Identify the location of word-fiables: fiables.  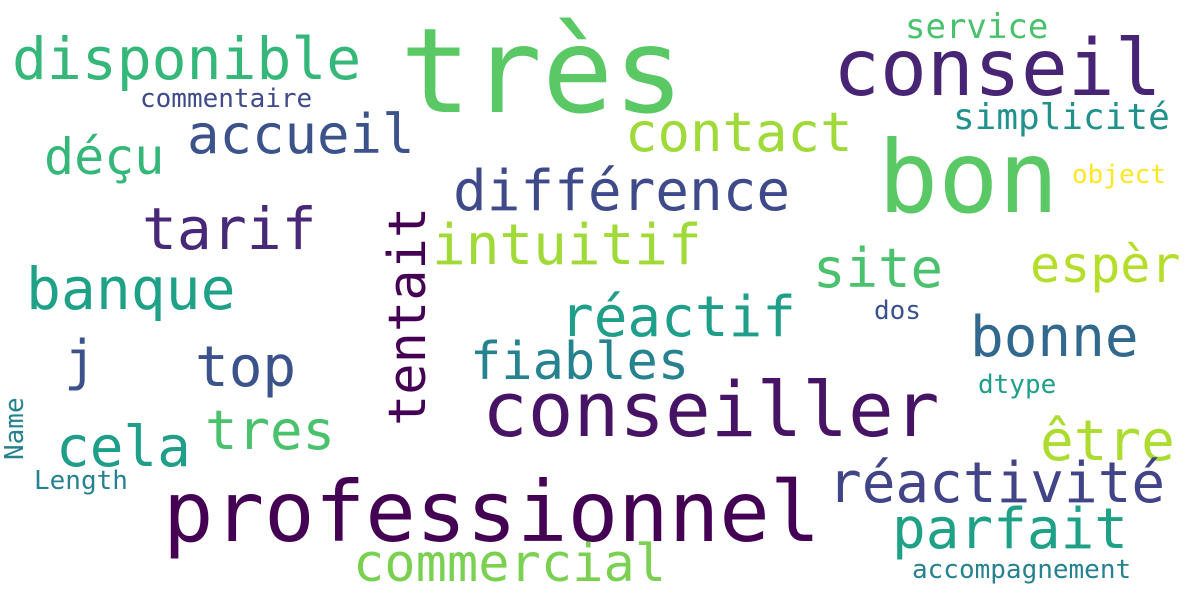
(580, 362).